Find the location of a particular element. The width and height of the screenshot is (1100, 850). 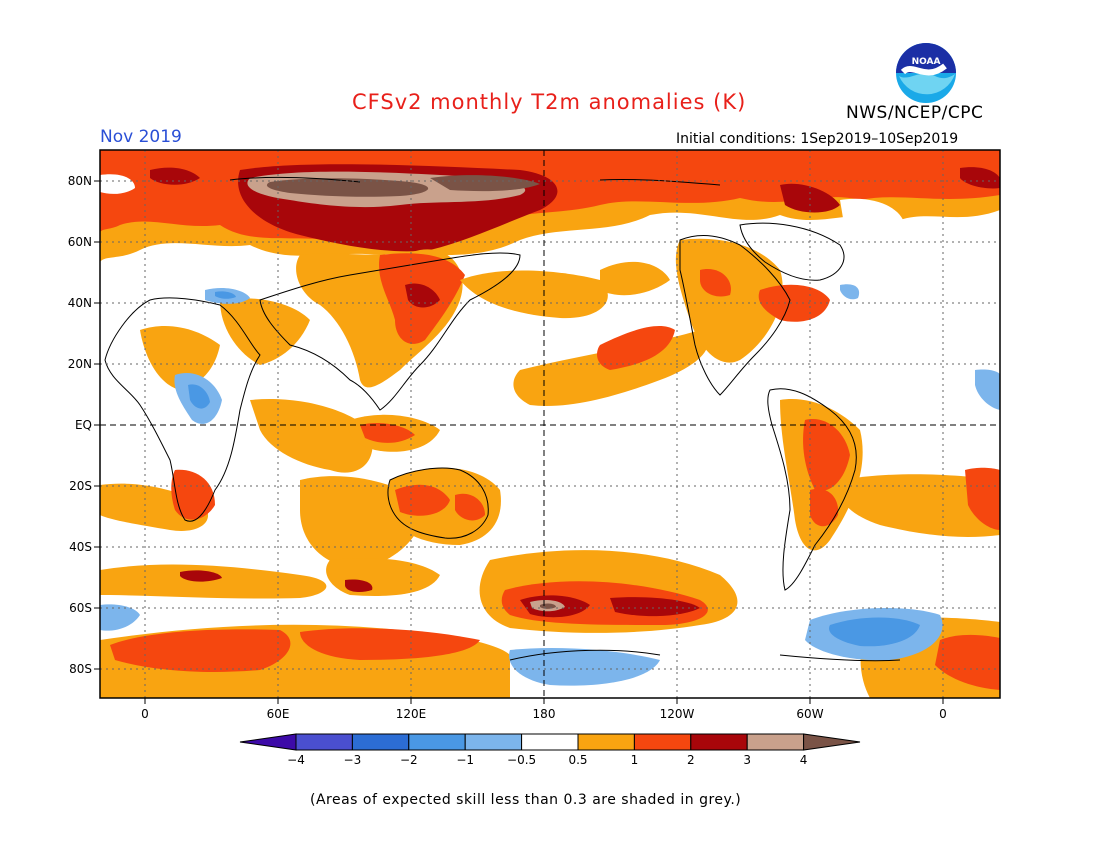

noaa-logo: NOAA is located at coordinates (926, 73).